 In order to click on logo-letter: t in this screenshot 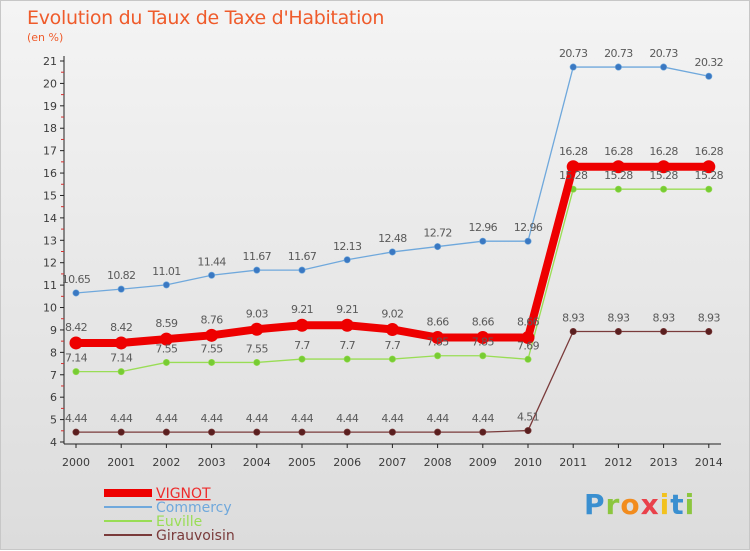, I will do `click(677, 504)`.